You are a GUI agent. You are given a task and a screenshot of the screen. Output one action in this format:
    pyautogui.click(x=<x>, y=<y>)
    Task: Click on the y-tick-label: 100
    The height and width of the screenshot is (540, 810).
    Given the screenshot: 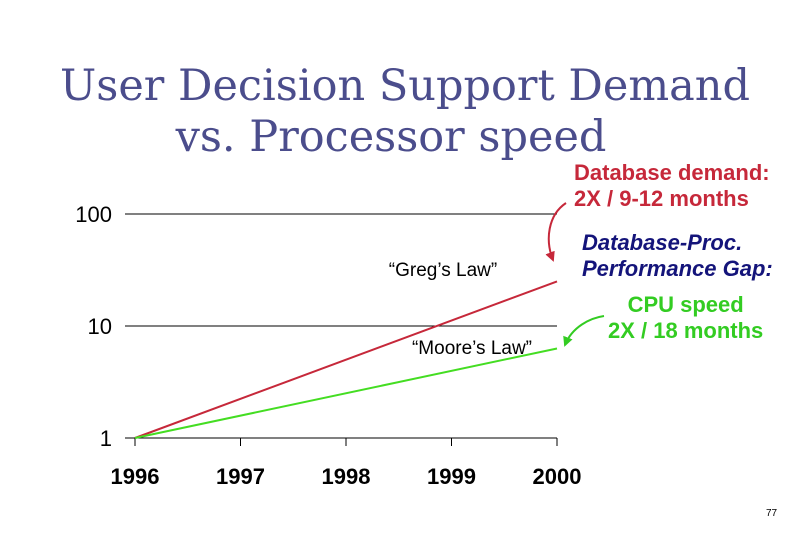 What is the action you would take?
    pyautogui.click(x=93, y=214)
    